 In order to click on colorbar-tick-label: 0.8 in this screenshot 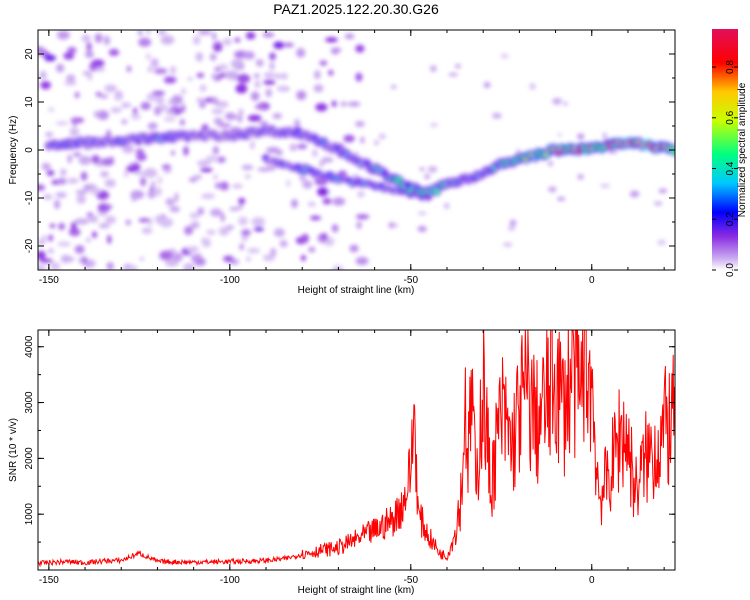, I will do `click(730, 67)`.